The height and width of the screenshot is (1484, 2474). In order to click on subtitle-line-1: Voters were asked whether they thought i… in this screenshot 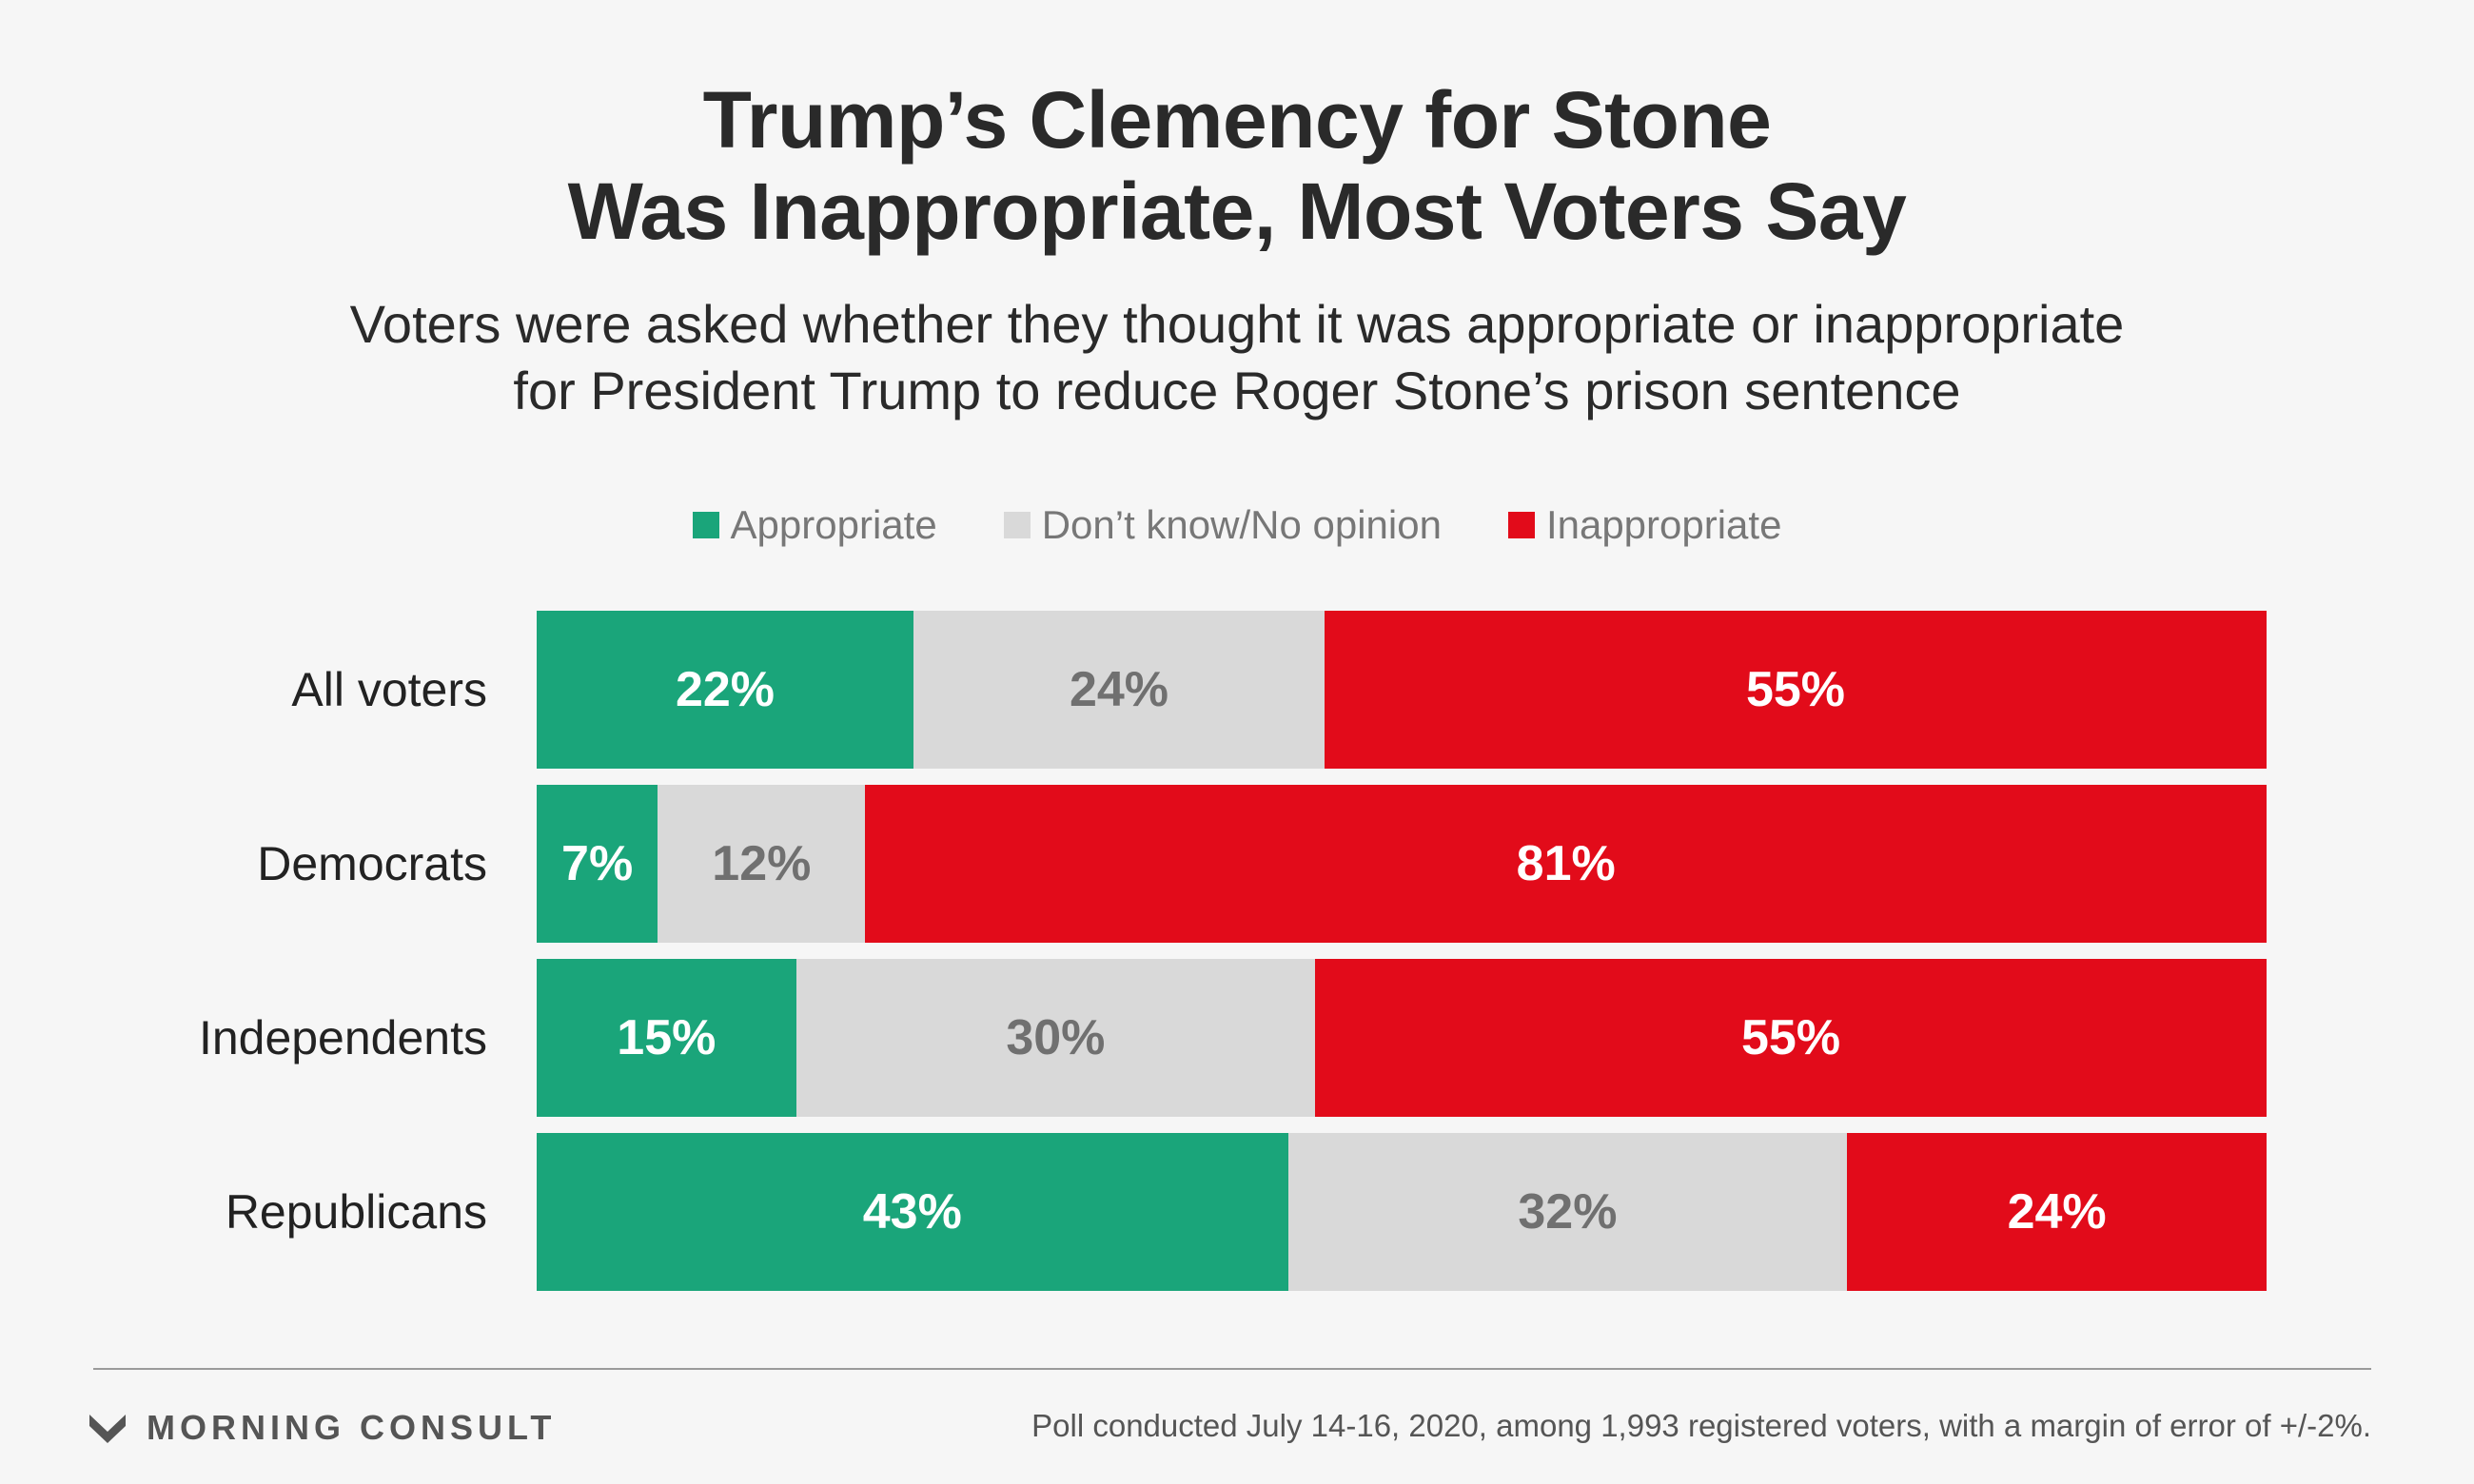, I will do `click(1237, 324)`.